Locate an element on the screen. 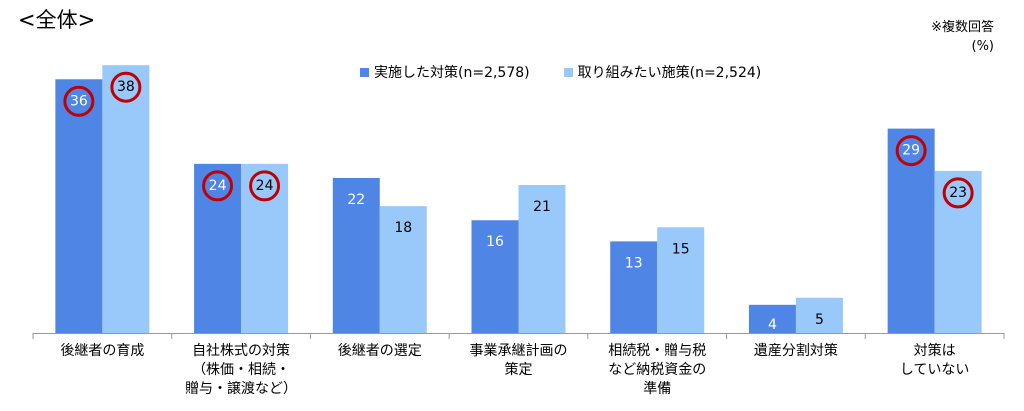 This screenshot has height=411, width=1024. data-label-series1: 24 is located at coordinates (218, 186).